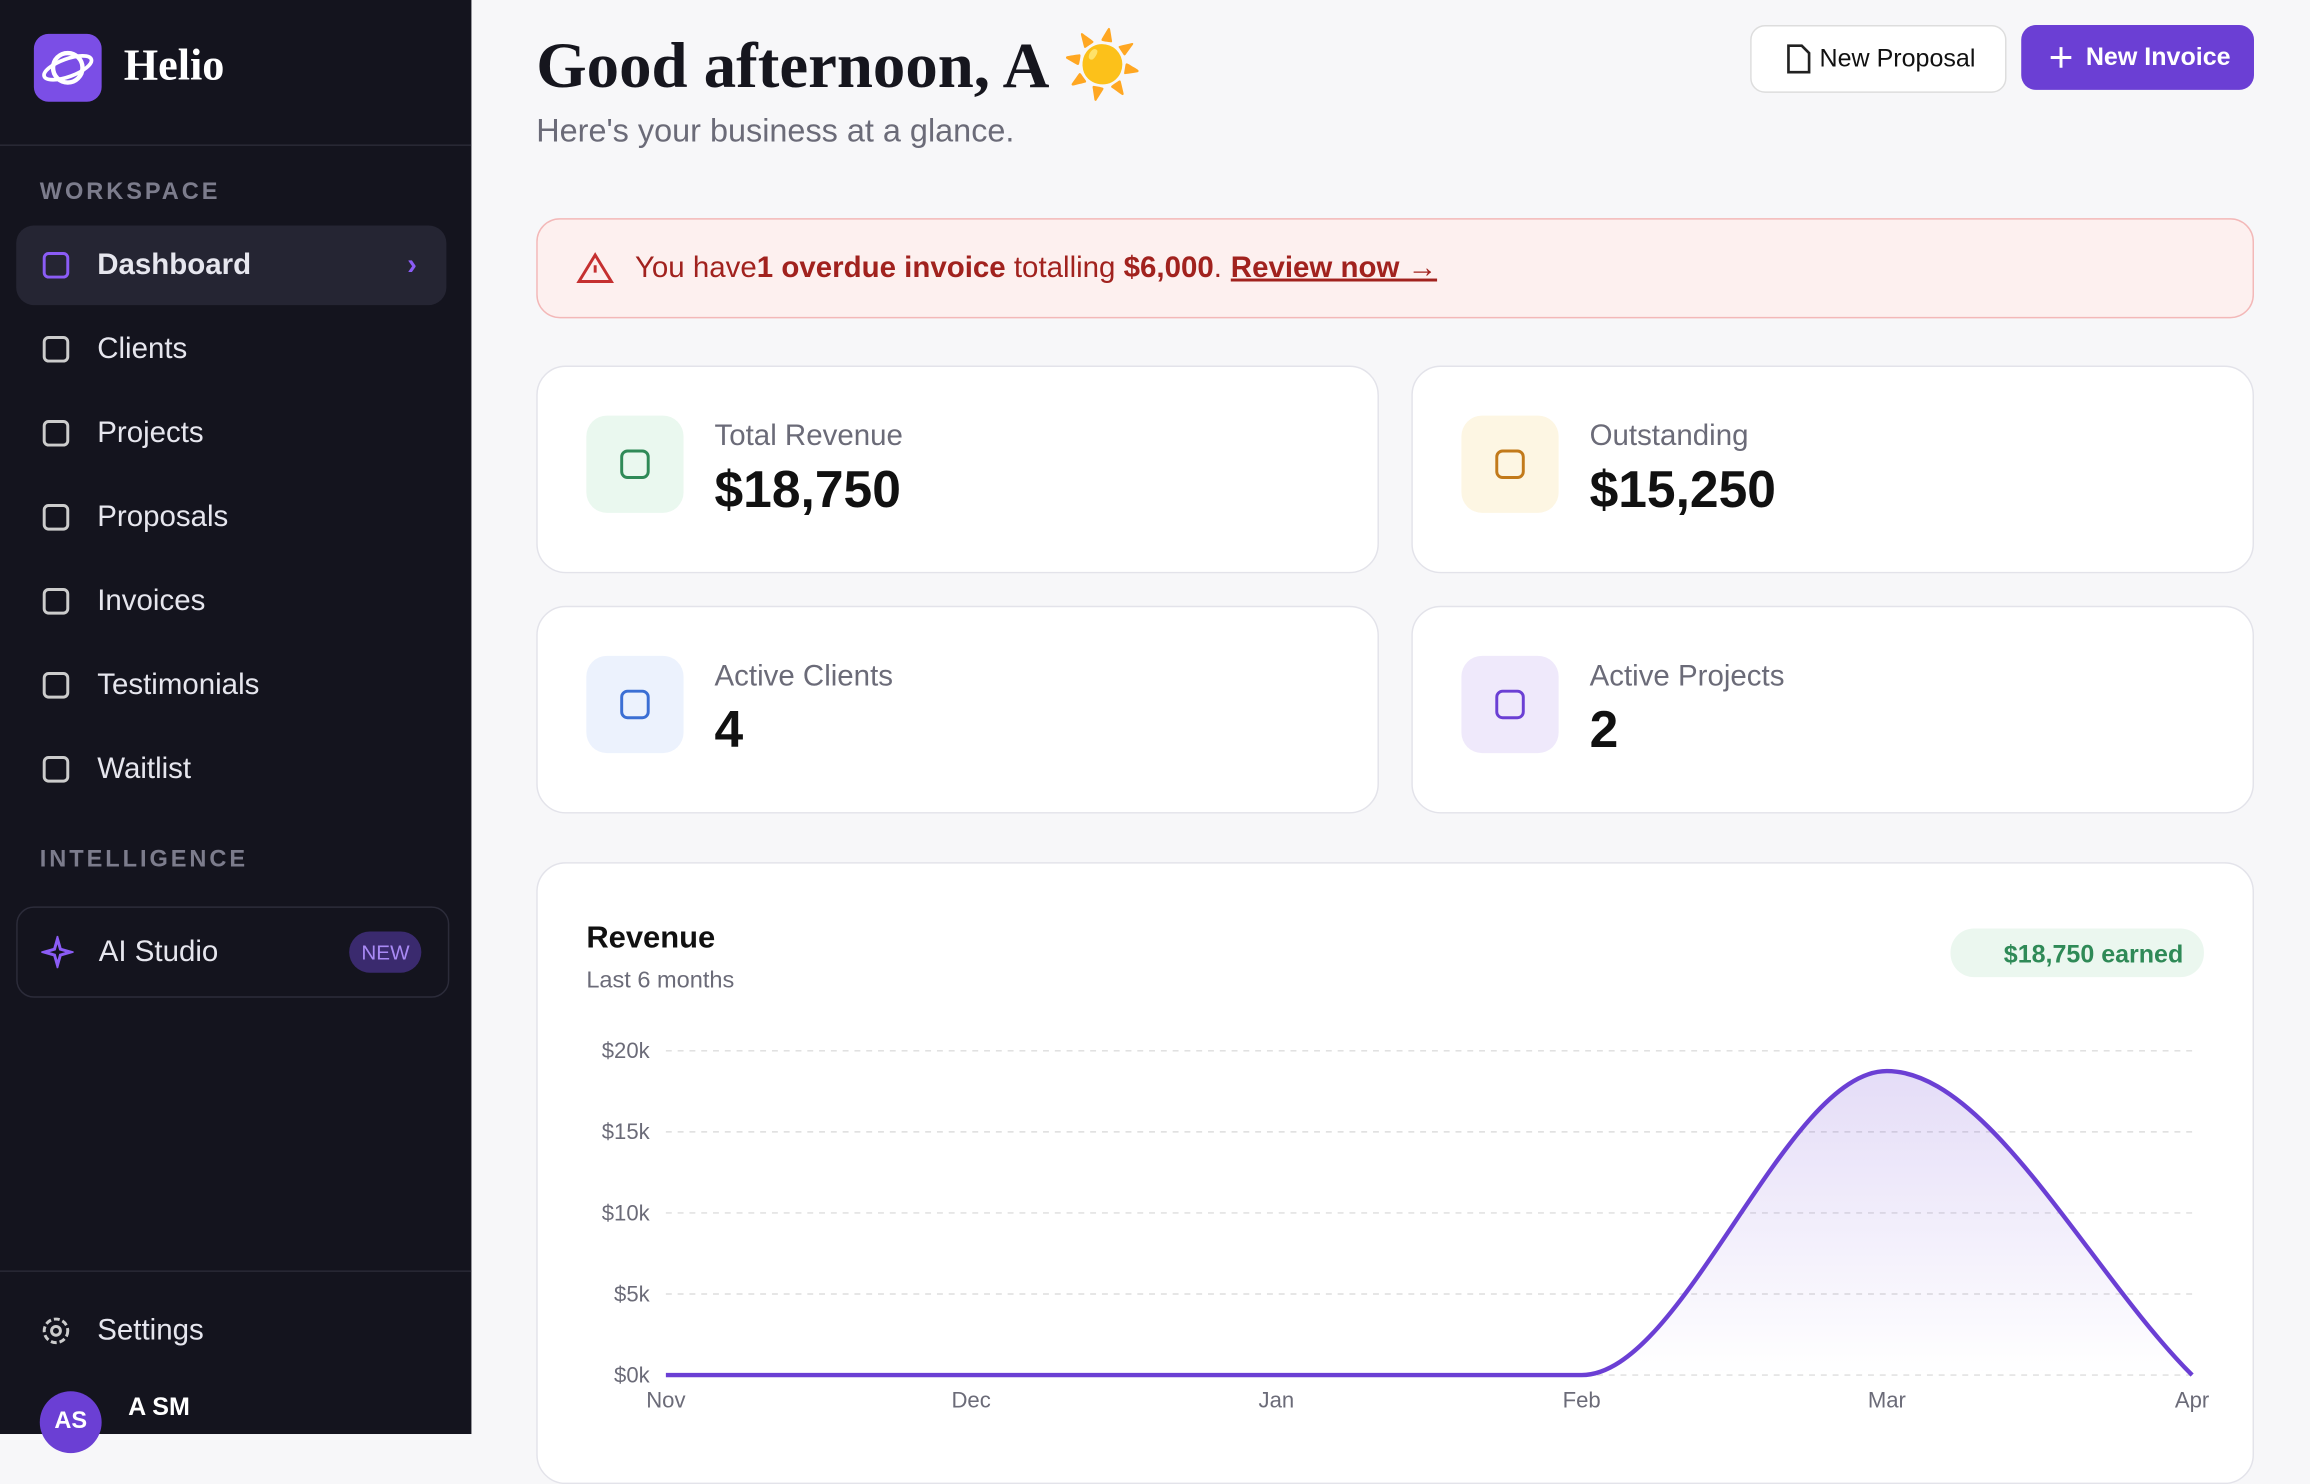  I want to click on nav-label: Invoices, so click(151, 600).